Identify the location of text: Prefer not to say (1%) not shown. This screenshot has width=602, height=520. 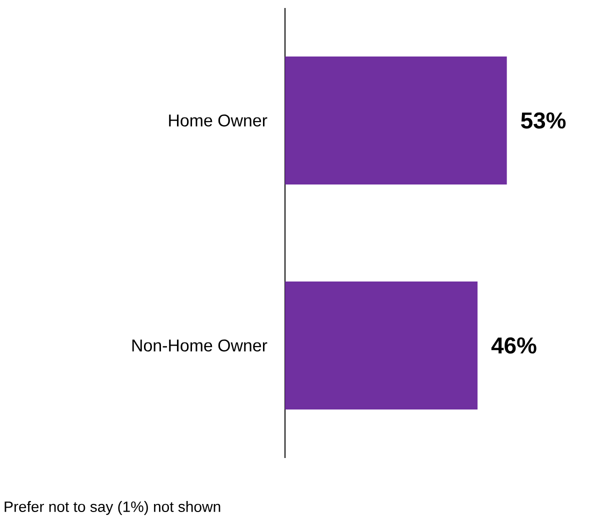
(112, 508).